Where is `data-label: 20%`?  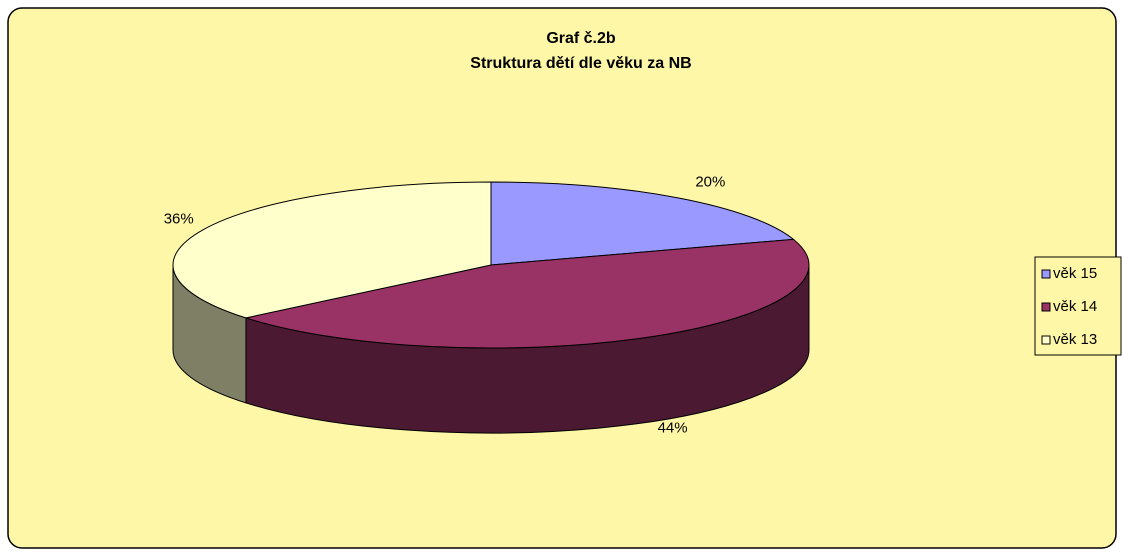 data-label: 20% is located at coordinates (710, 182).